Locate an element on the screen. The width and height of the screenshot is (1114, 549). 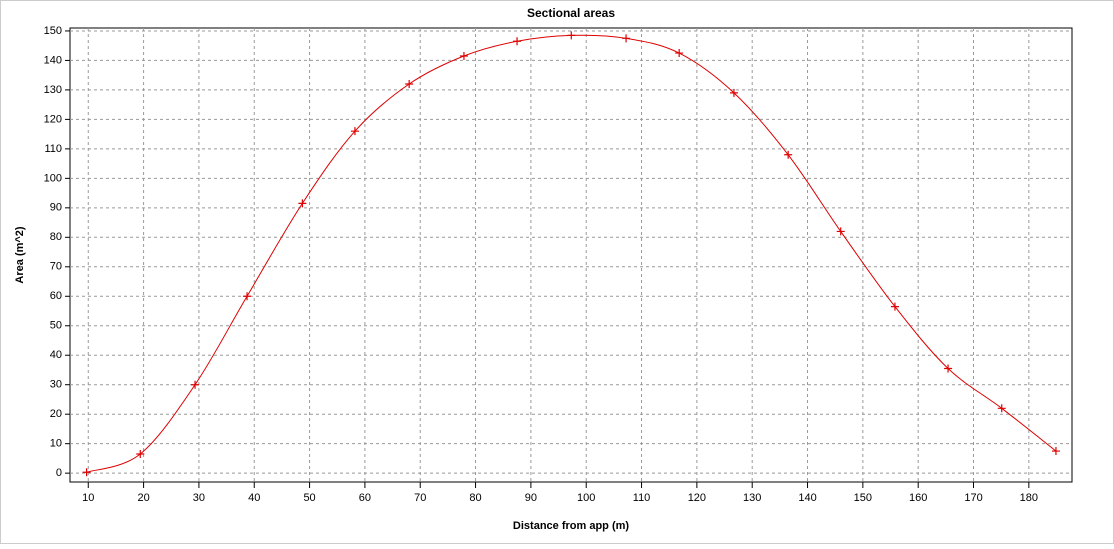
x-tick-label: 170 is located at coordinates (973, 498).